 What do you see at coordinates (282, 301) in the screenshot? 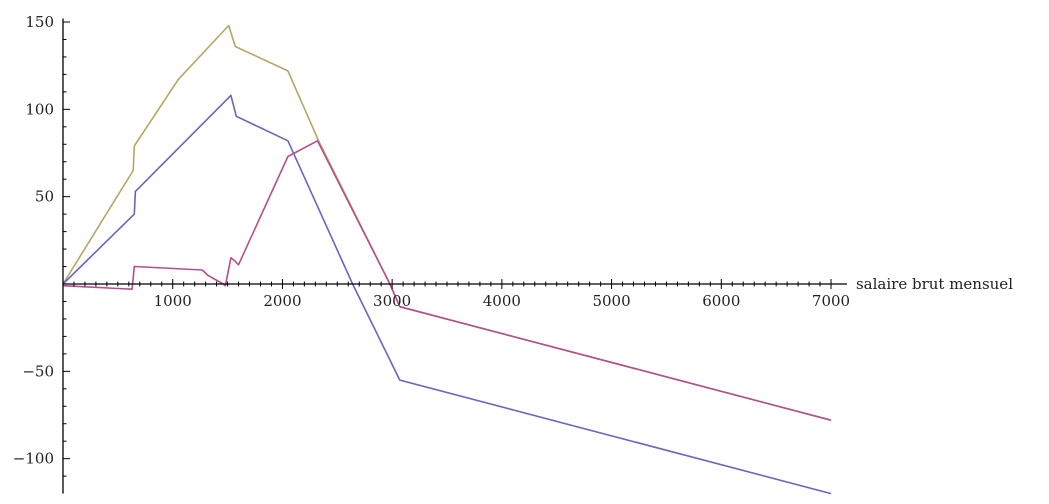
I see `x-tick-label-2000: 2000` at bounding box center [282, 301].